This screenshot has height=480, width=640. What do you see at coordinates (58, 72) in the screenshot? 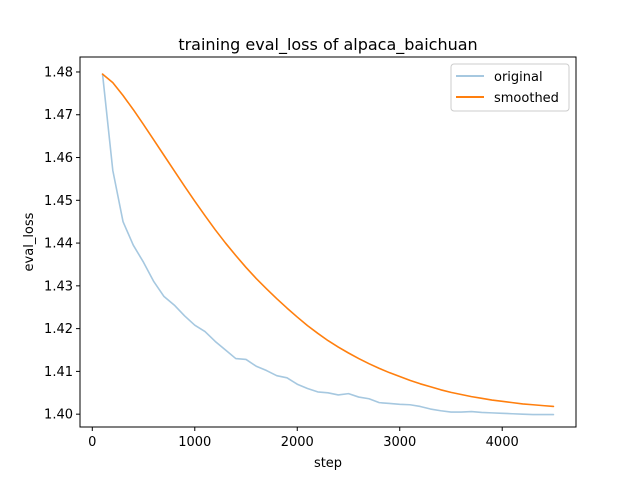
I see `y-tick-label: 1.48` at bounding box center [58, 72].